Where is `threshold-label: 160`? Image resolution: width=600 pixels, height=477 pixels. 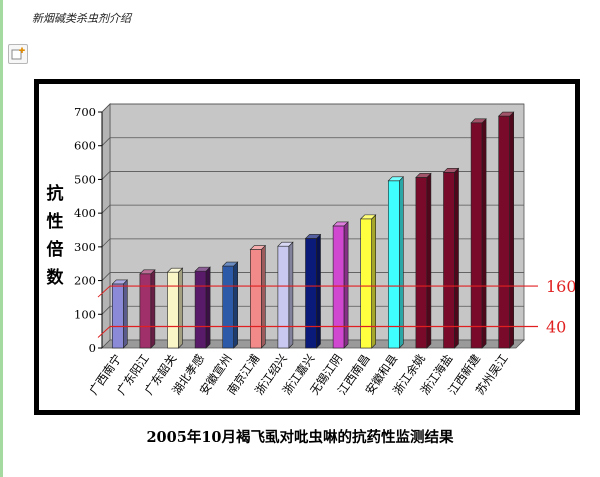 threshold-label: 160 is located at coordinates (560, 286).